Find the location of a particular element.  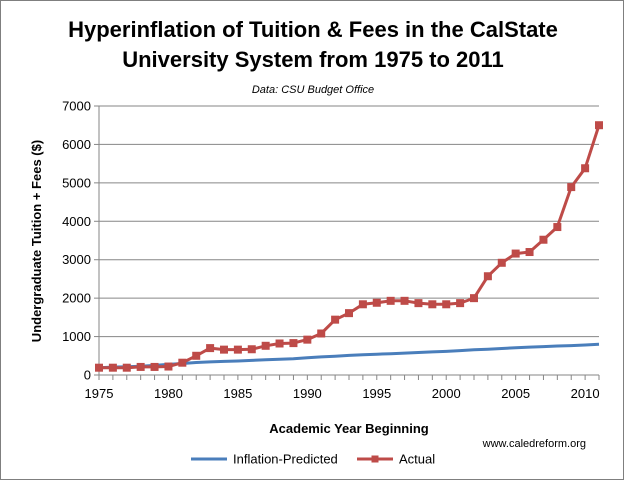

y-tick-label: 4000 is located at coordinates (76, 221).